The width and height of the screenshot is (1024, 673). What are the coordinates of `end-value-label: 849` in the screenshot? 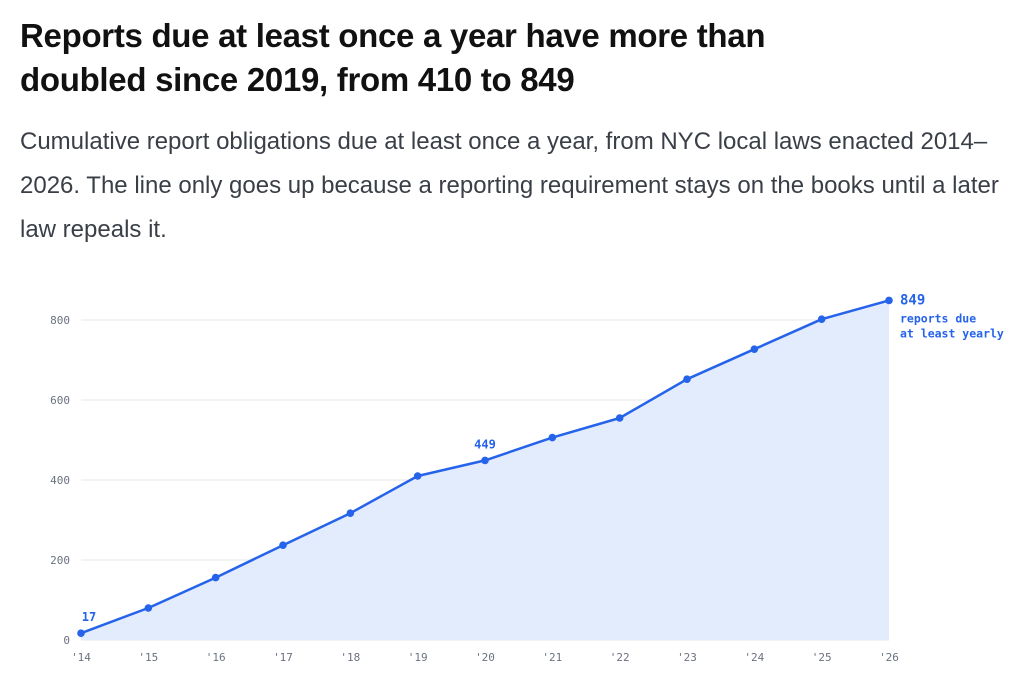 It's located at (912, 300).